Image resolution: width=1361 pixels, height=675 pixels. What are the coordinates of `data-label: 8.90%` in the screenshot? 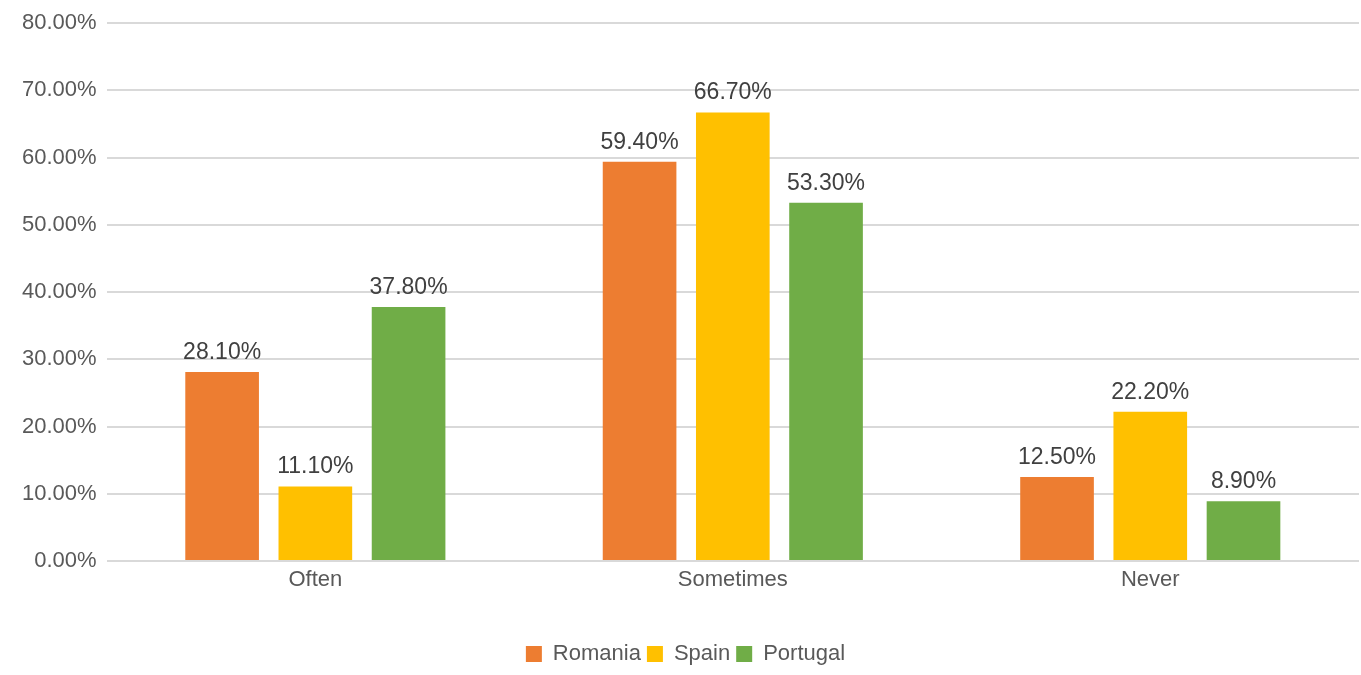 It's located at (1243, 480).